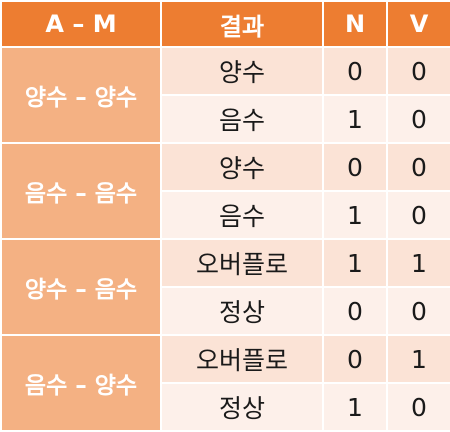 Image resolution: width=450 pixels, height=432 pixels. I want to click on table-row: 정상 1 0, so click(225, 407).